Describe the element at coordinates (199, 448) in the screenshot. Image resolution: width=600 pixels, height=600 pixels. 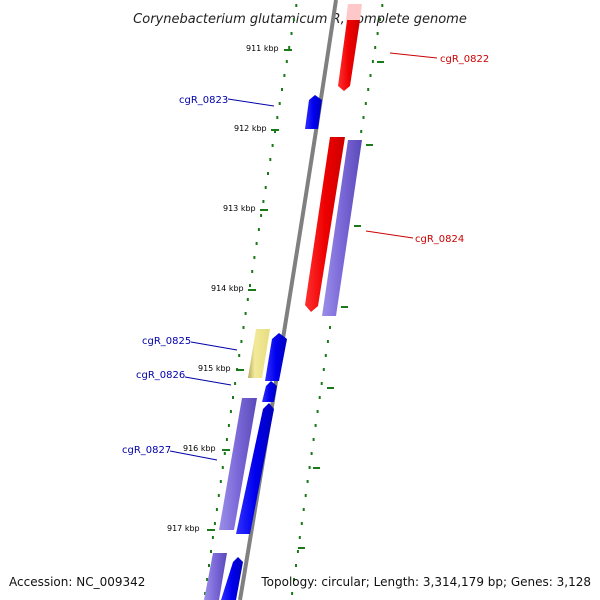
I see `tick-label-916: 916 kbp` at that location.